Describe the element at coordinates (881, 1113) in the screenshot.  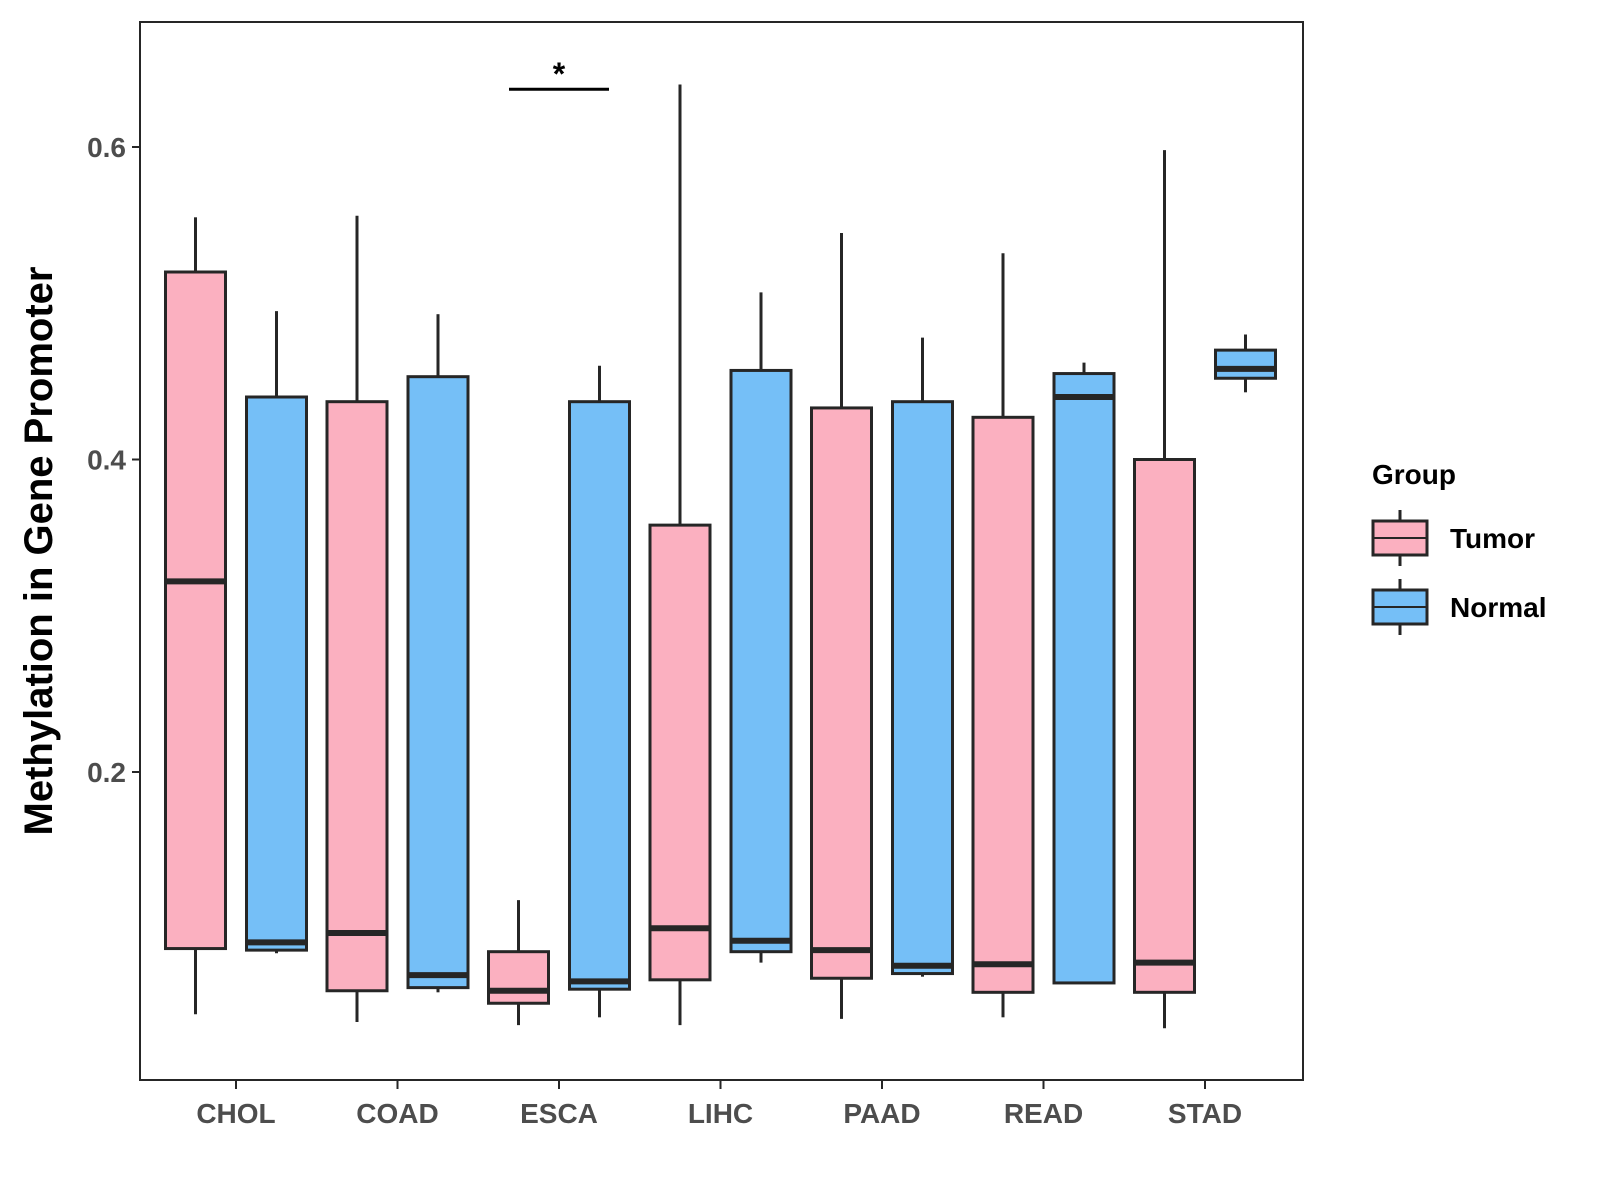
I see `x-tick-label: PAAD` at that location.